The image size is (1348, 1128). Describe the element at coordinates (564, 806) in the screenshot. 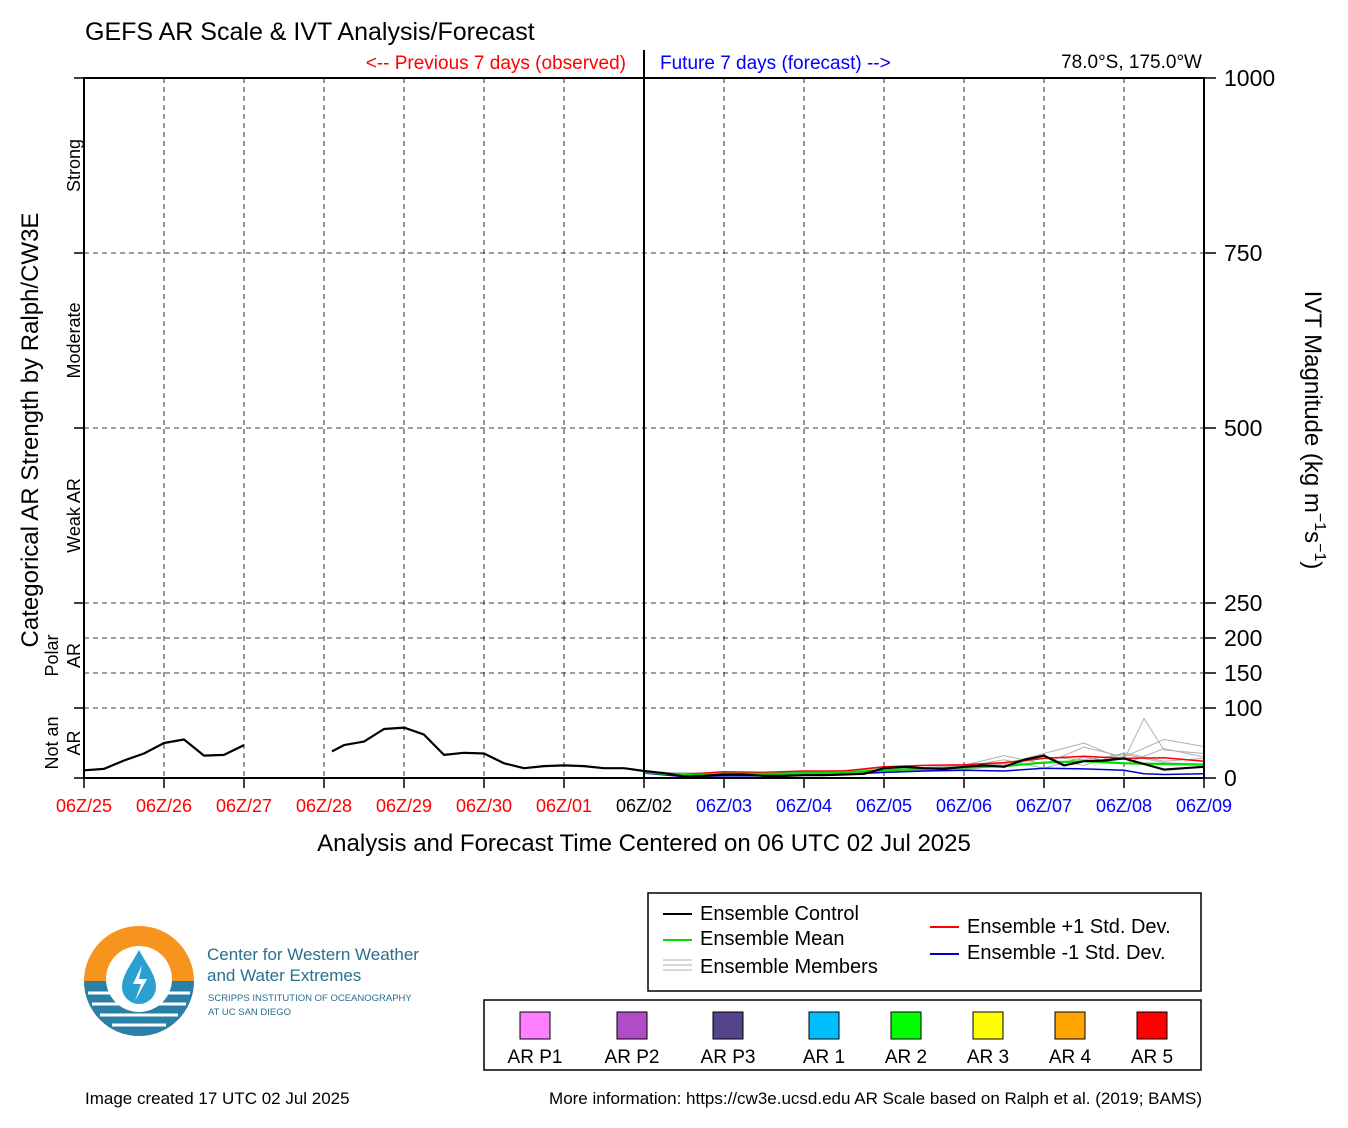

I see `x-tick-label: 06Z/01` at that location.